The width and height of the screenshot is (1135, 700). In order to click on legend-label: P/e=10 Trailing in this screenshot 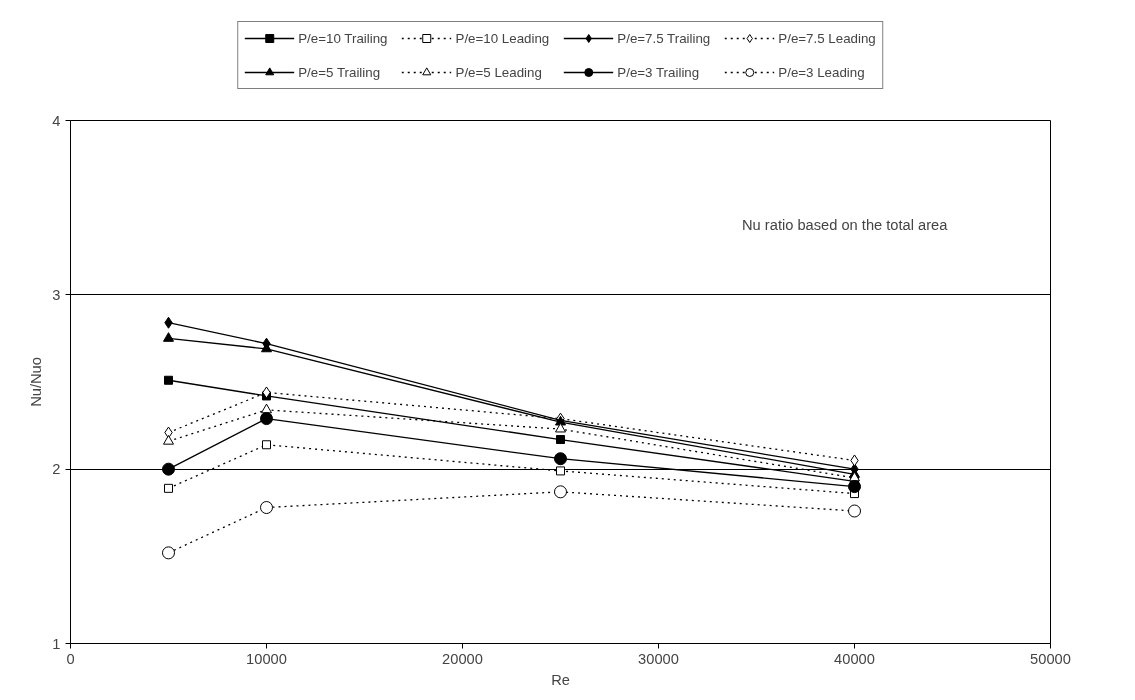, I will do `click(343, 38)`.